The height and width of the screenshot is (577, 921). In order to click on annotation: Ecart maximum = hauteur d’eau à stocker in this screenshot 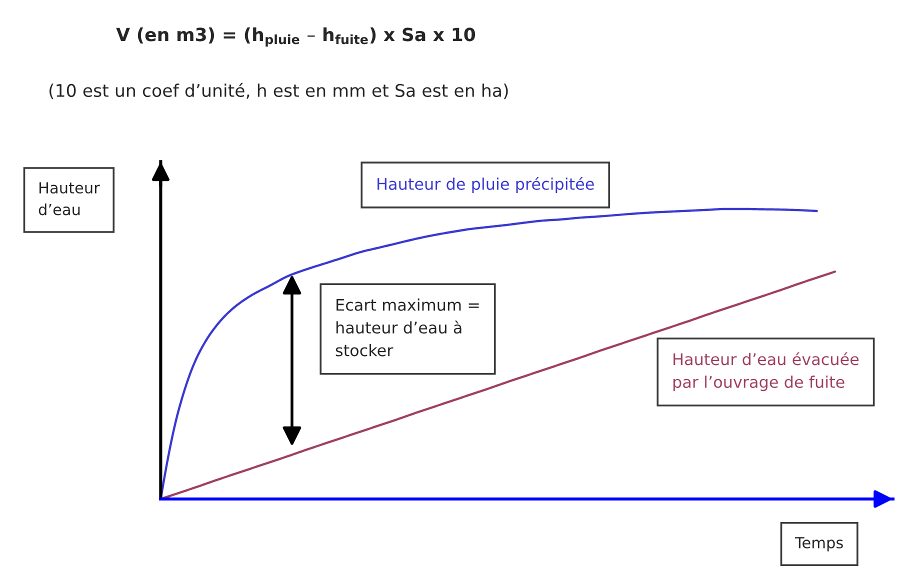, I will do `click(407, 327)`.